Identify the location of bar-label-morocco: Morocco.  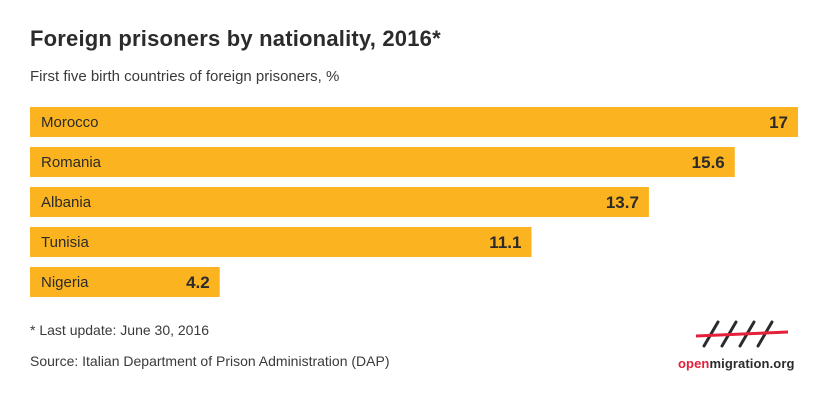
(70, 122).